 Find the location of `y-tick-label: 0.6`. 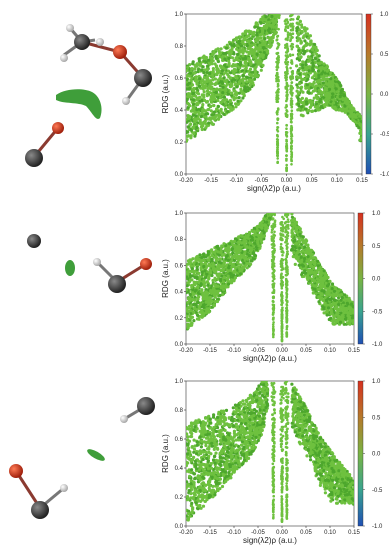

y-tick-label: 0.6 is located at coordinates (179, 79).